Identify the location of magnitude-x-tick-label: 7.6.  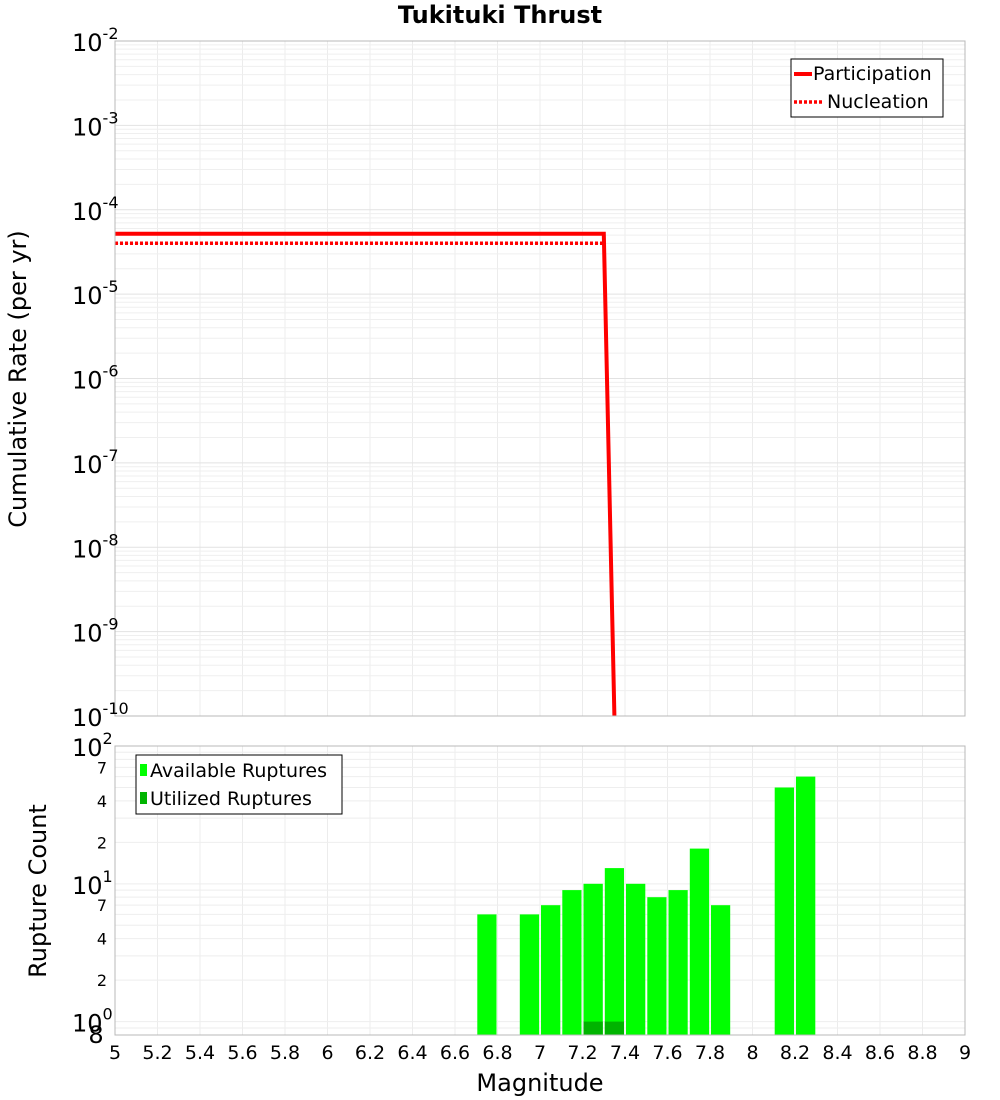
(667, 1053).